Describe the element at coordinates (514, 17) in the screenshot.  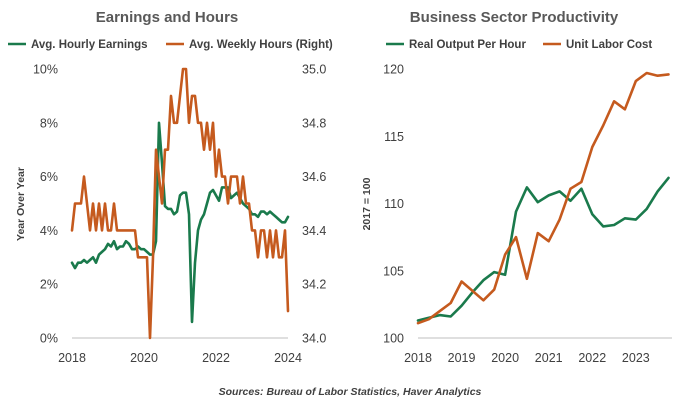
I see `right-chart-title: Business Sector Productivity` at that location.